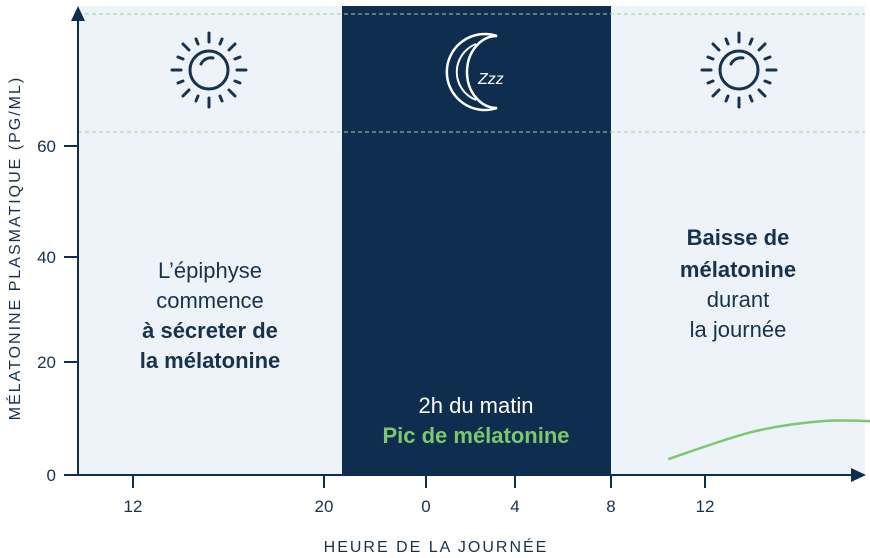 This screenshot has height=558, width=870. Describe the element at coordinates (738, 329) in the screenshot. I see `annotation-right-line: la journée` at that location.